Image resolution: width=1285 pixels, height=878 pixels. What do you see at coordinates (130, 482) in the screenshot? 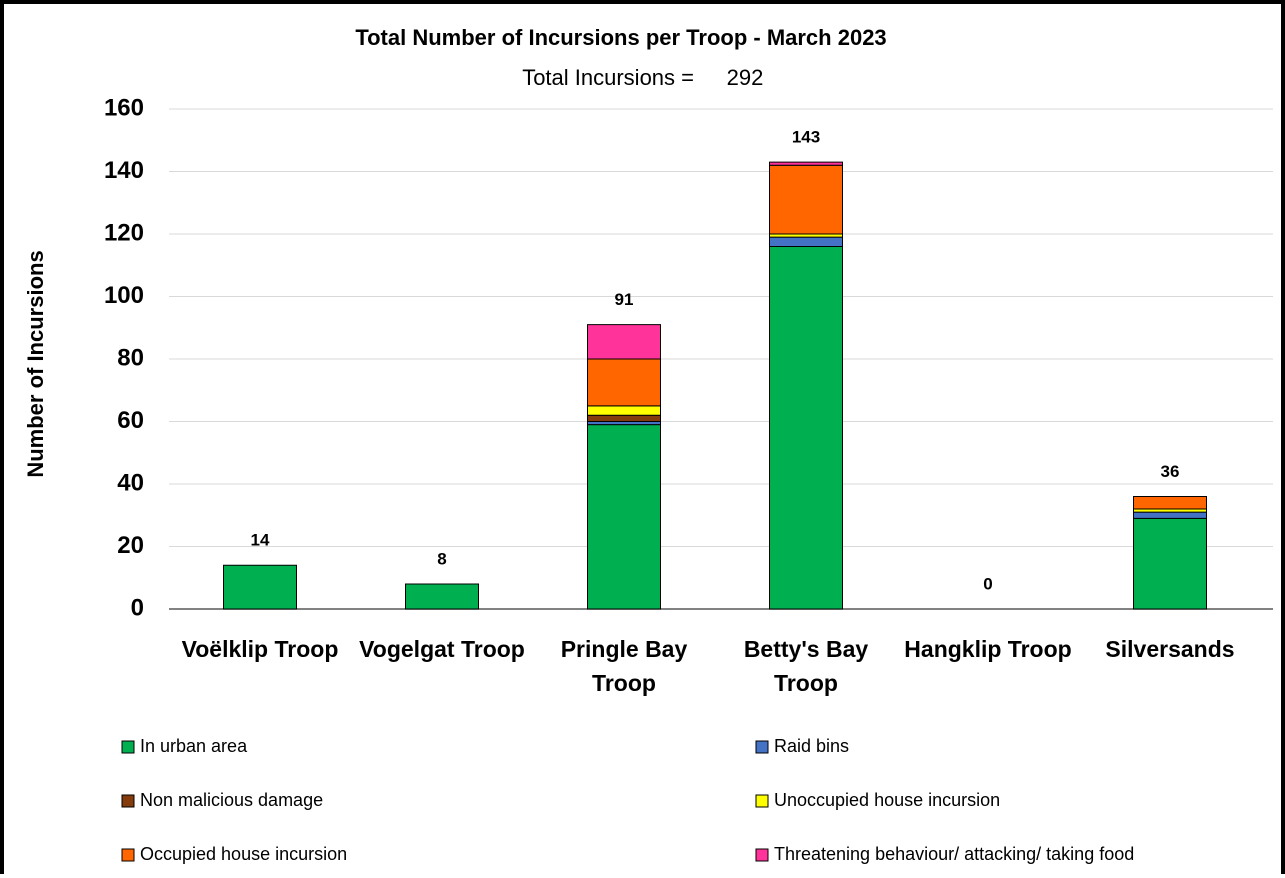
I see `y-tick-label: 40` at bounding box center [130, 482].